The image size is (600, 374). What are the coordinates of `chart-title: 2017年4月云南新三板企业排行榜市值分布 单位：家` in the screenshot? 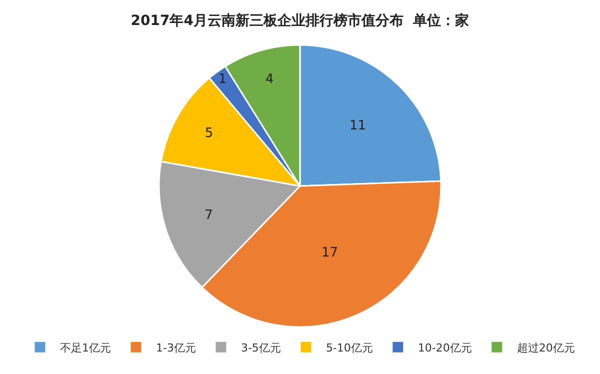 It's located at (300, 20).